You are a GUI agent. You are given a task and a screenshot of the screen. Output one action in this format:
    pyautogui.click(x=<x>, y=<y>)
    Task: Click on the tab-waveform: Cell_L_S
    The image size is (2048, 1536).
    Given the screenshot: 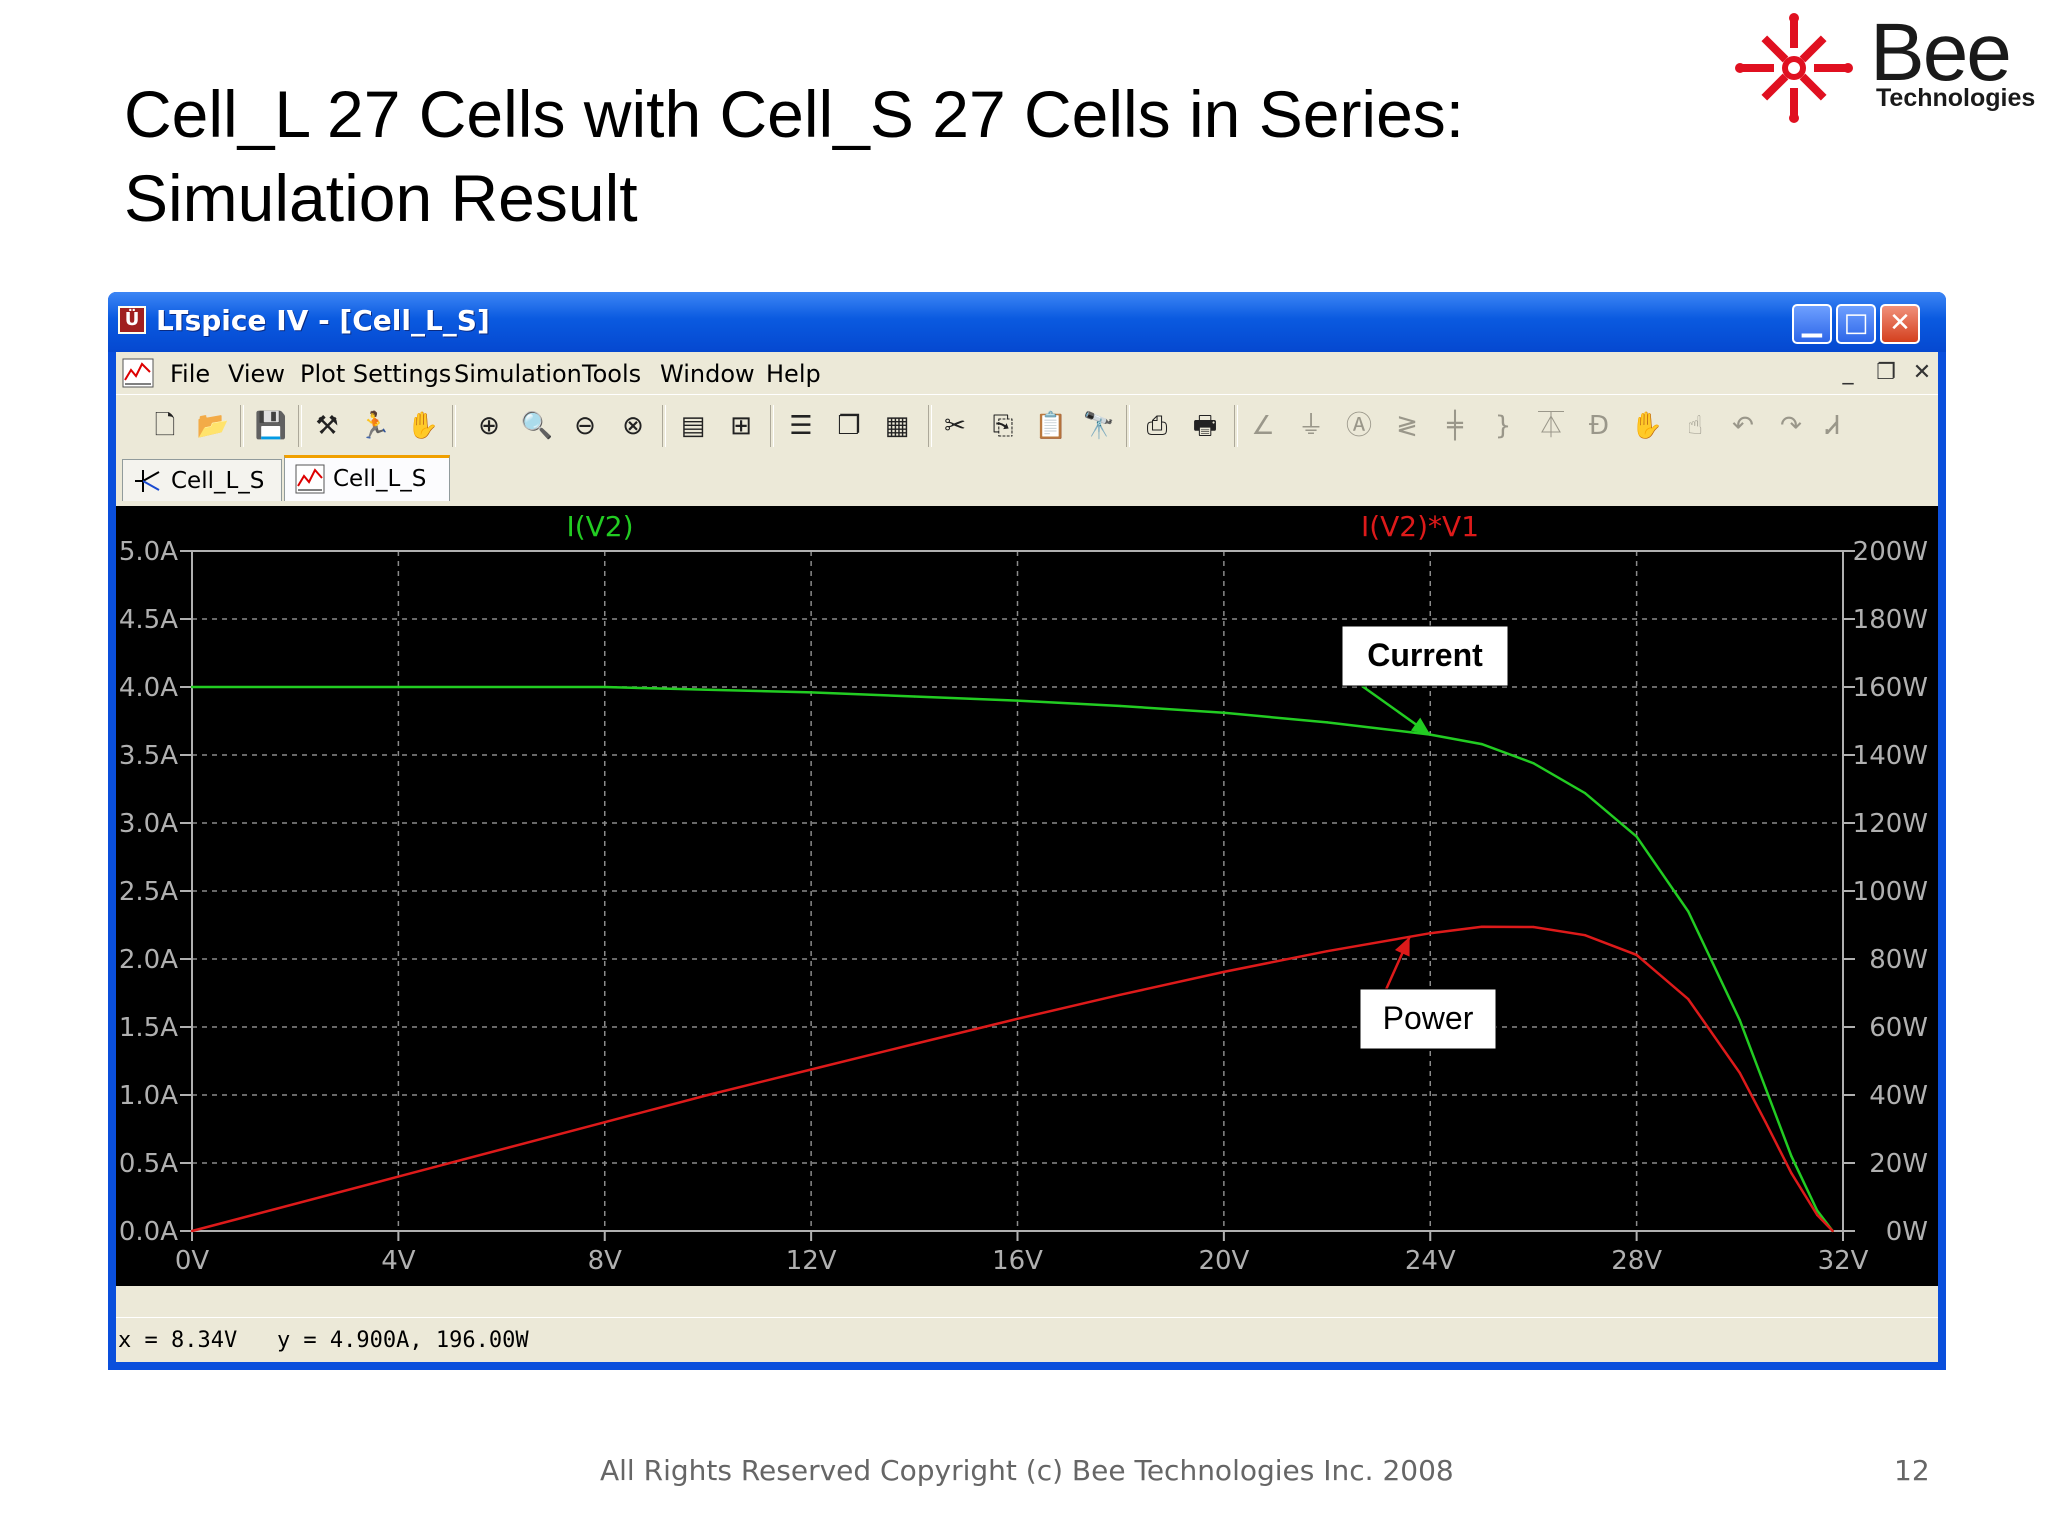 What is the action you would take?
    pyautogui.click(x=367, y=478)
    